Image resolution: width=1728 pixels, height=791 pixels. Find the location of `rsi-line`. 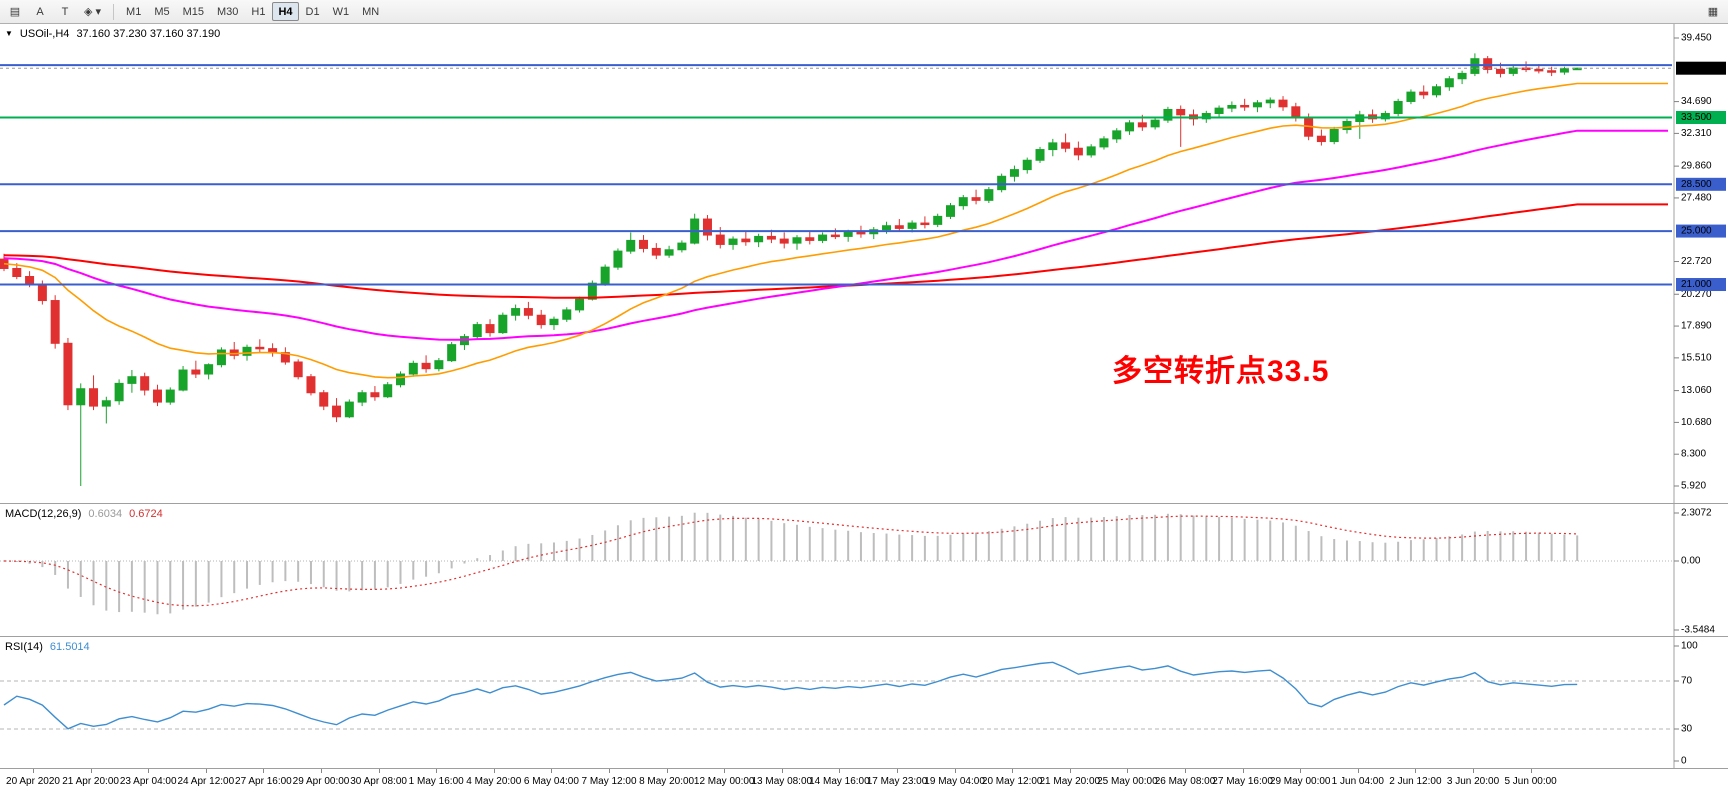

rsi-line is located at coordinates (790, 695).